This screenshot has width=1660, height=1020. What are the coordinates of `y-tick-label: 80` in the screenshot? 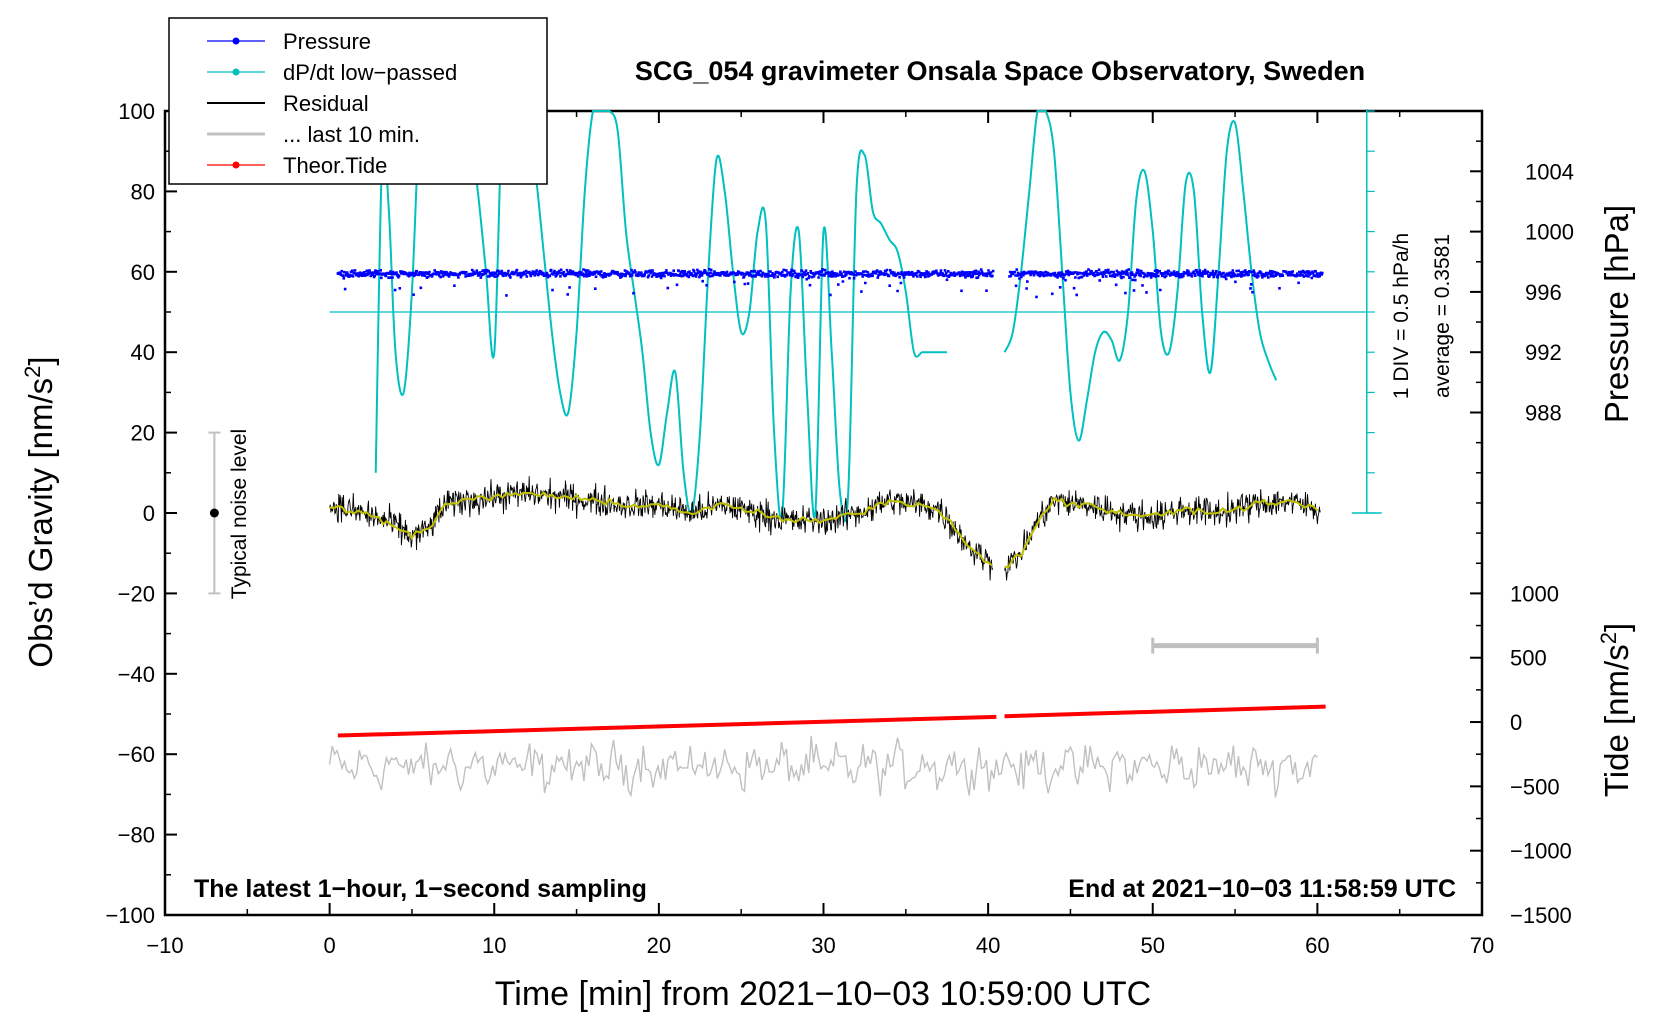 It's located at (143, 191).